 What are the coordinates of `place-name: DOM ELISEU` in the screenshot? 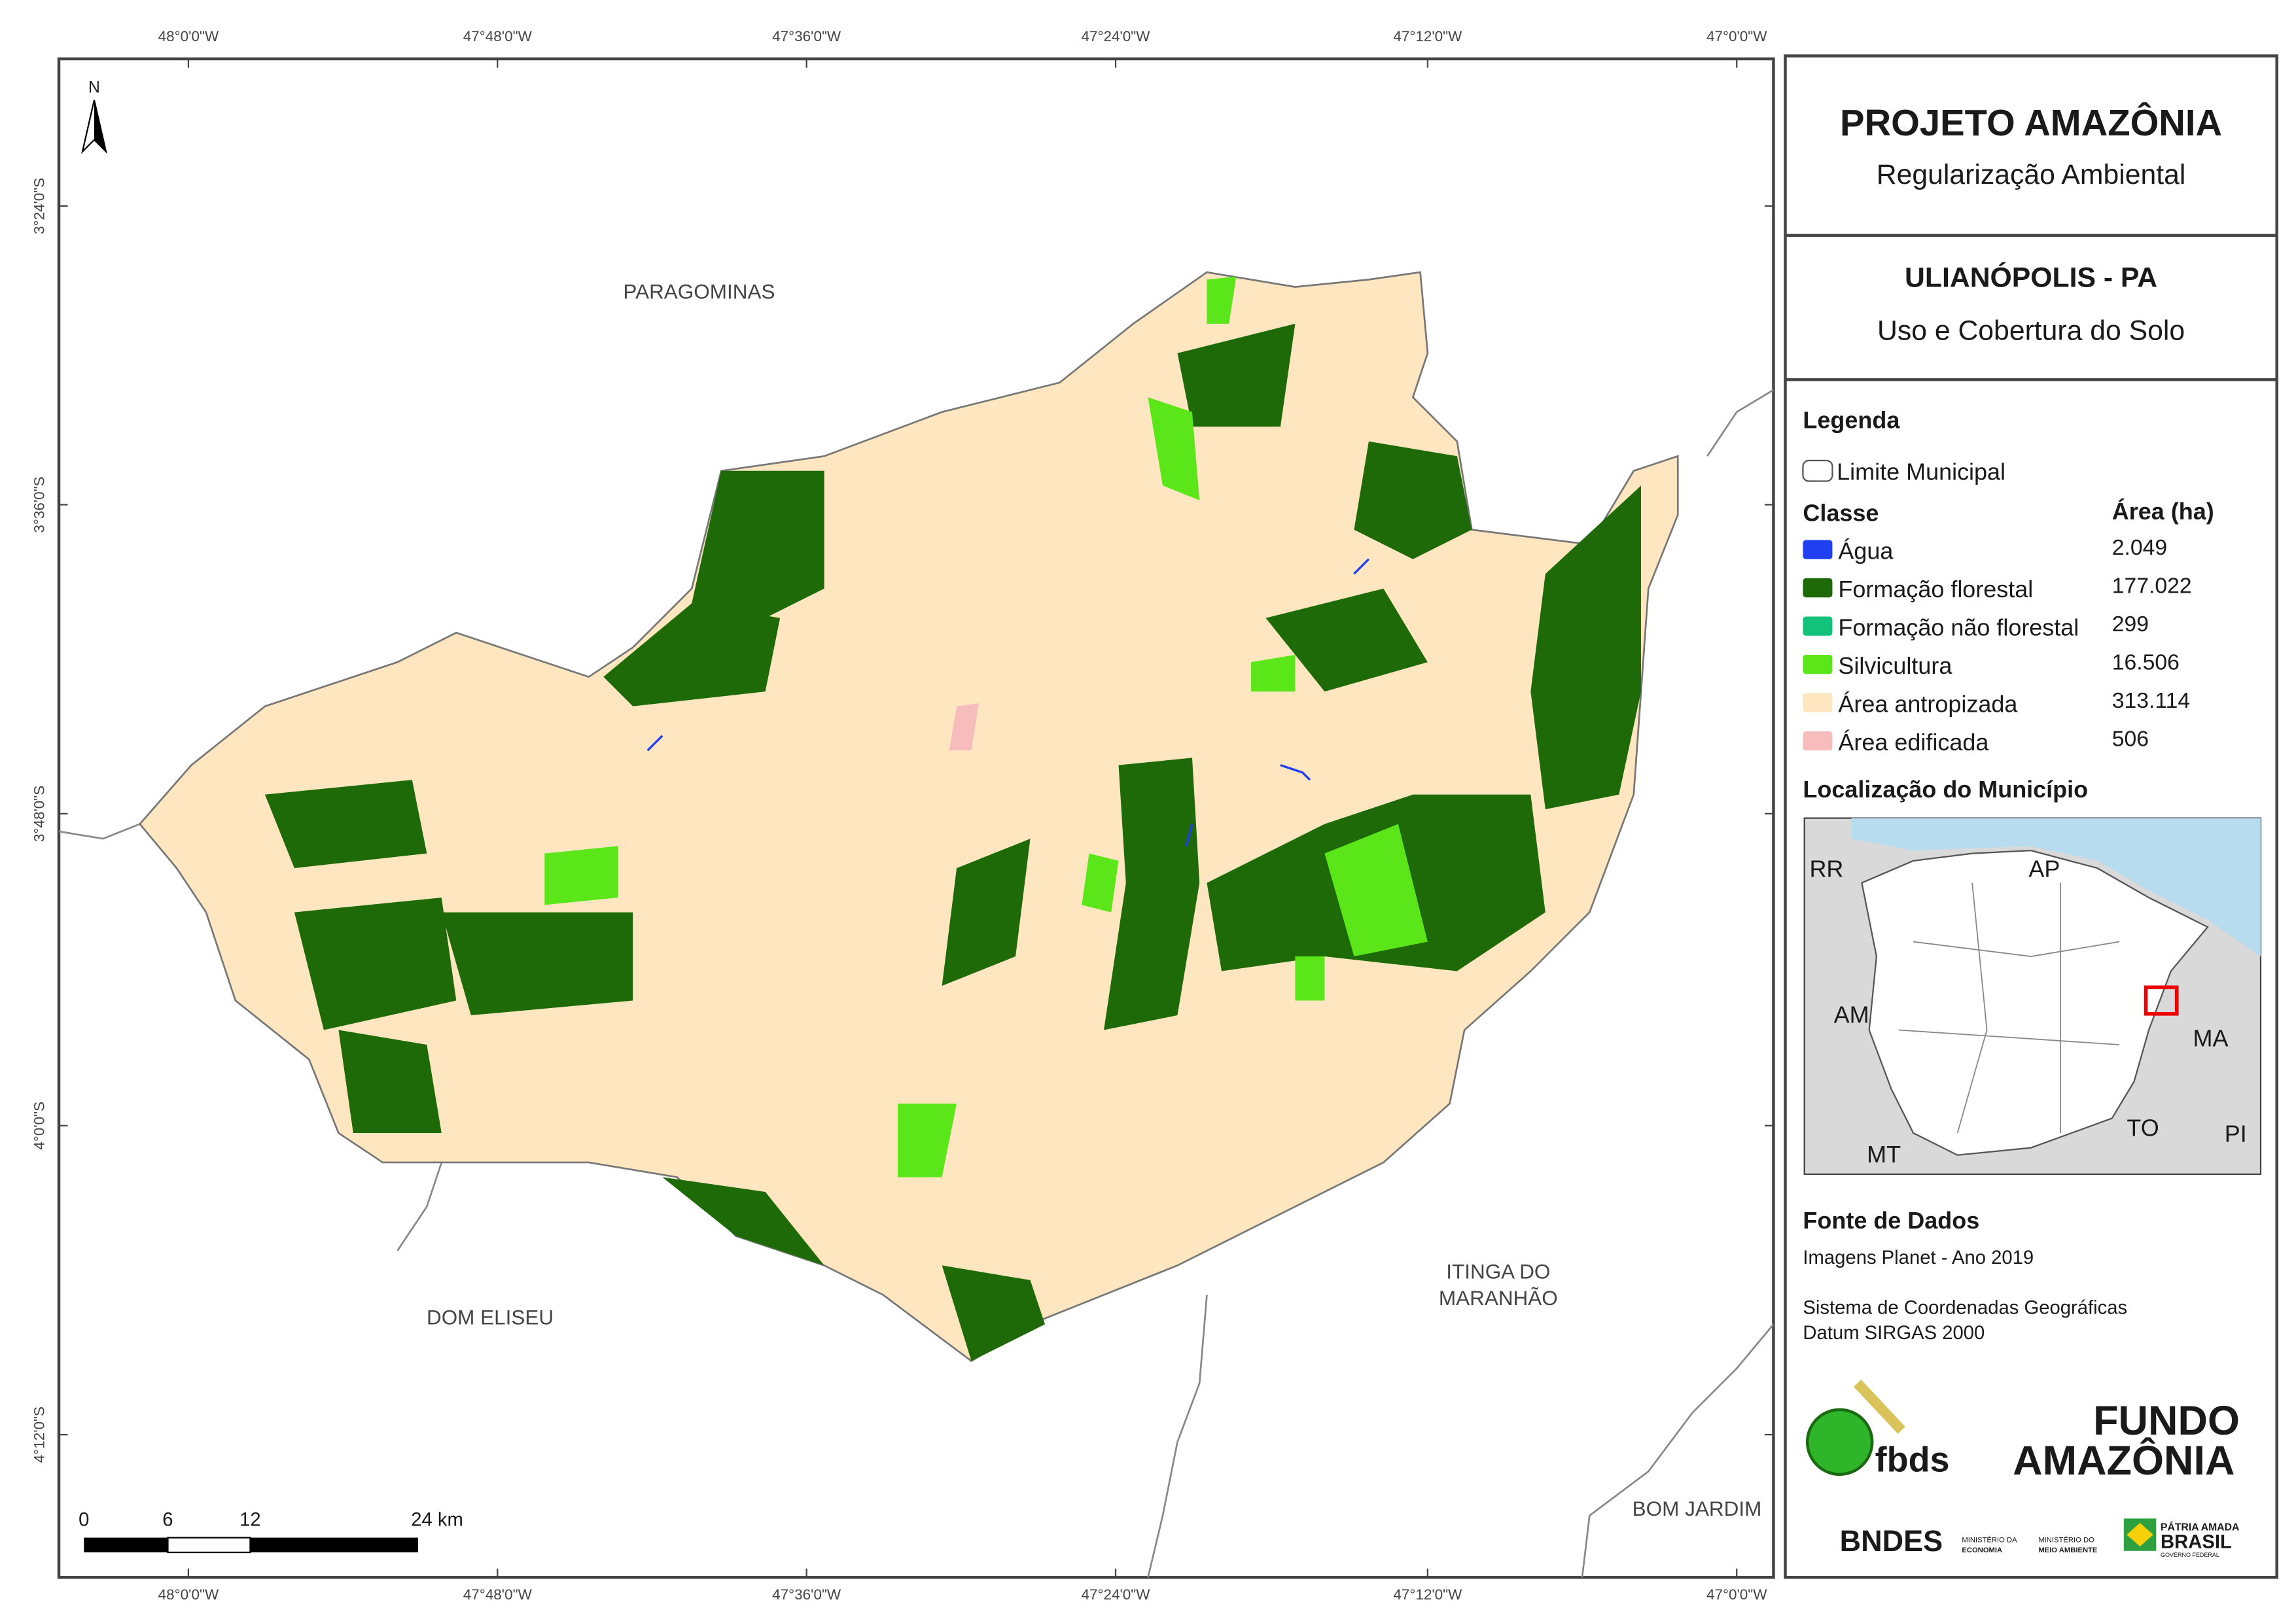 It's located at (491, 1317).